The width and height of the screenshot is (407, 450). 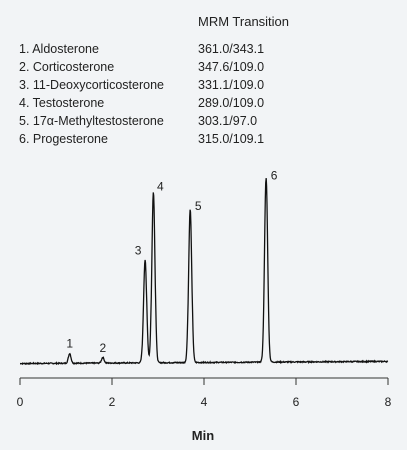 What do you see at coordinates (91, 121) in the screenshot?
I see `compound-name: 5. 17α-Methyltestosterone` at bounding box center [91, 121].